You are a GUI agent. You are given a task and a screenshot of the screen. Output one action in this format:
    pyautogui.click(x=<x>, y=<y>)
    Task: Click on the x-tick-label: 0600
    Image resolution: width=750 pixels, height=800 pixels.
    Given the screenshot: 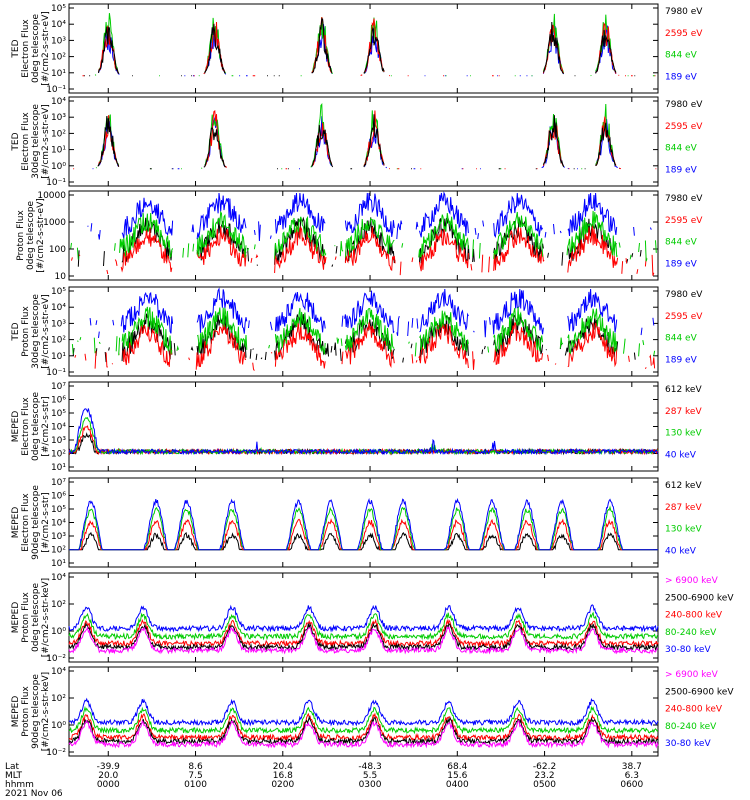 What is the action you would take?
    pyautogui.click(x=631, y=785)
    